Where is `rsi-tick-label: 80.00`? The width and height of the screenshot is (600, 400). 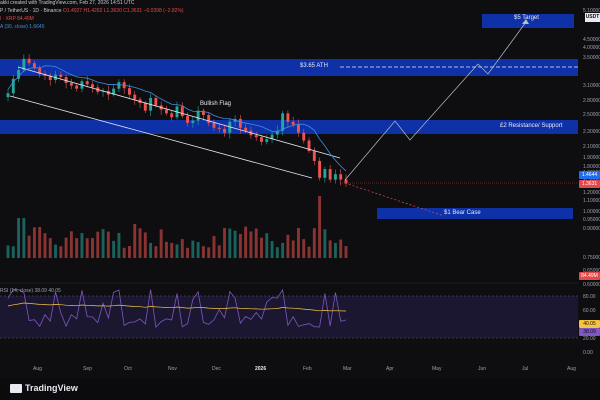 rsi-tick-label: 80.00 is located at coordinates (589, 297).